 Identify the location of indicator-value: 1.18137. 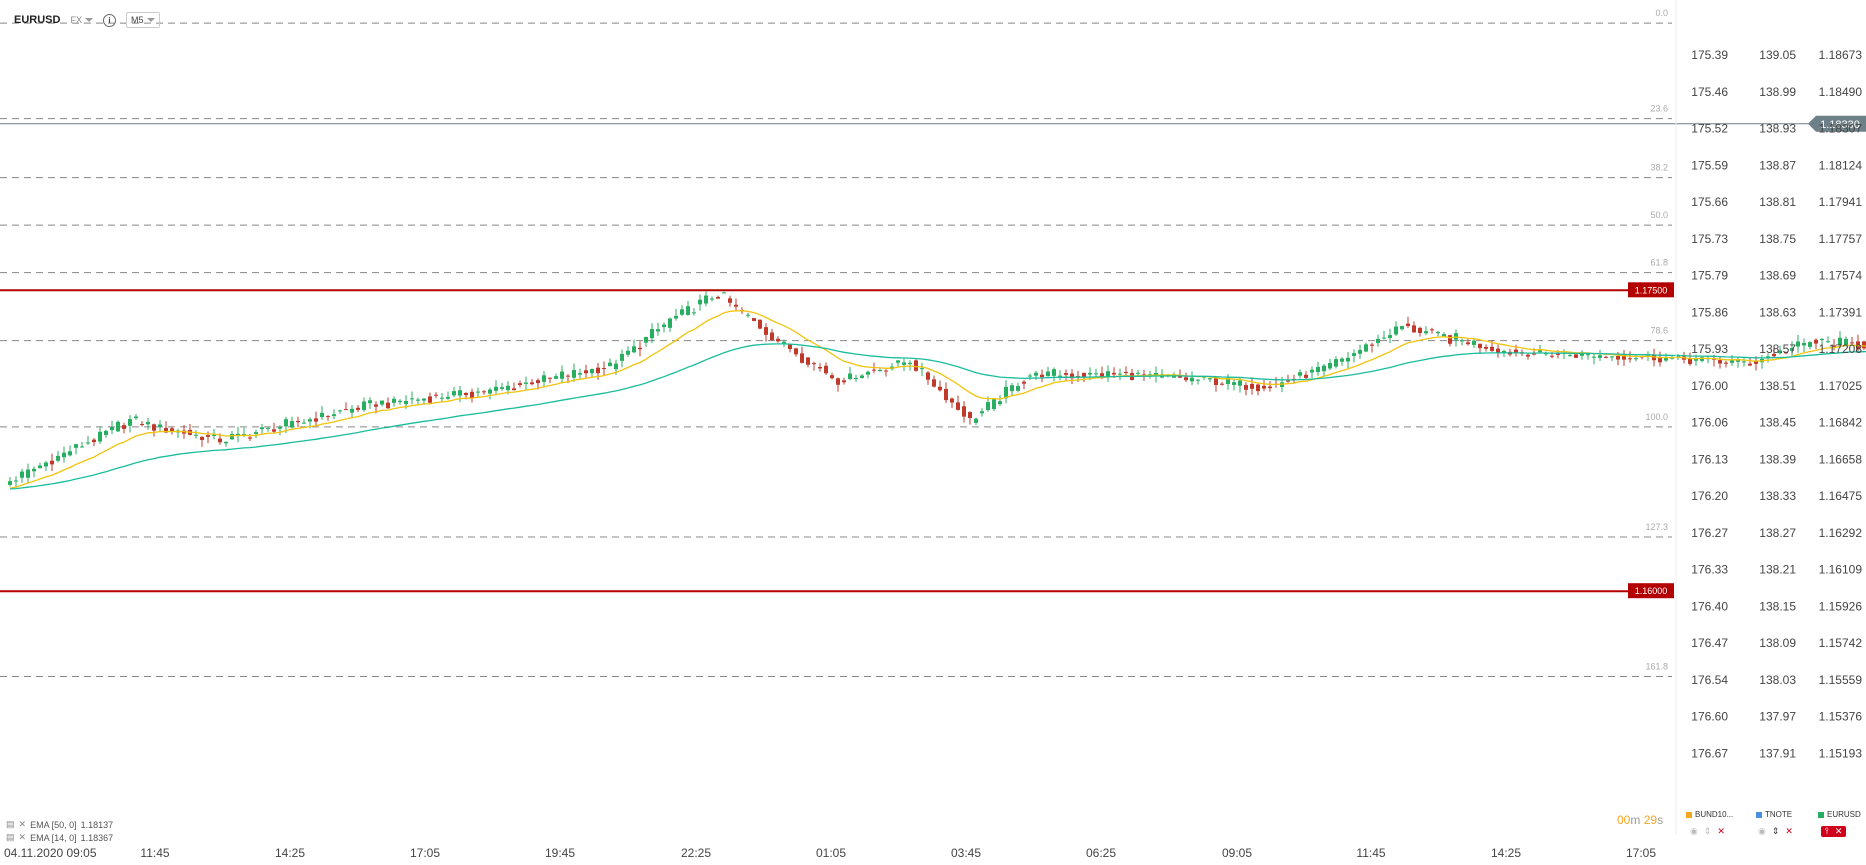
(97, 824).